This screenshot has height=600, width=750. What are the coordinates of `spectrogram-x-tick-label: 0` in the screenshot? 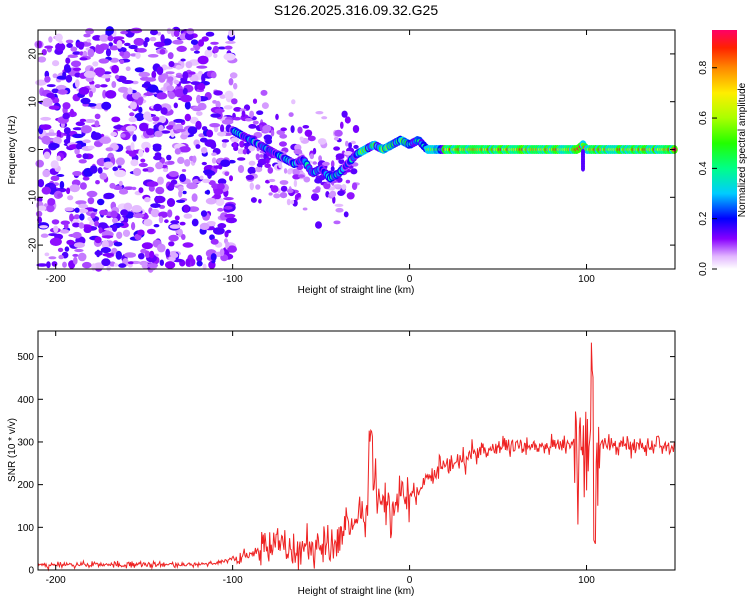 It's located at (410, 279).